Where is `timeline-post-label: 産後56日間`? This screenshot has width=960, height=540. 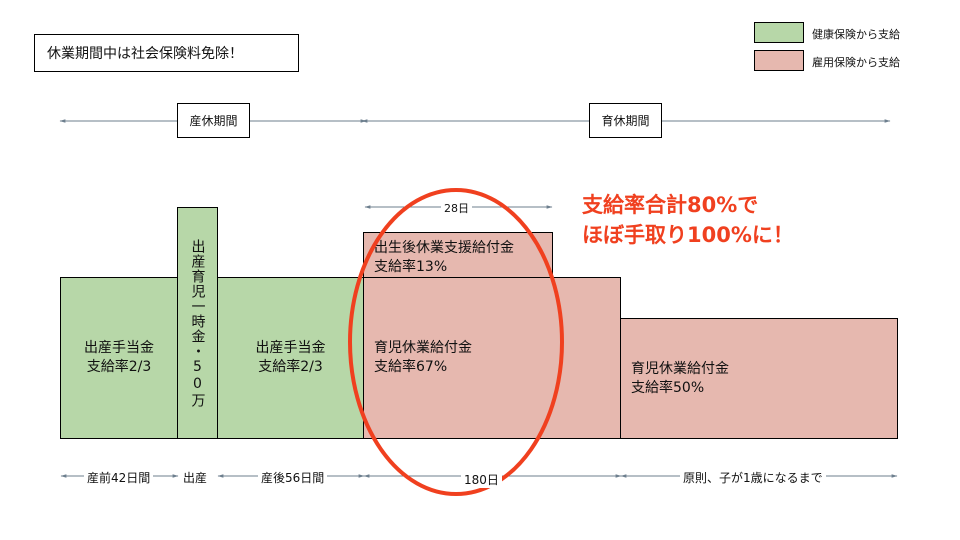 timeline-post-label: 産後56日間 is located at coordinates (293, 477).